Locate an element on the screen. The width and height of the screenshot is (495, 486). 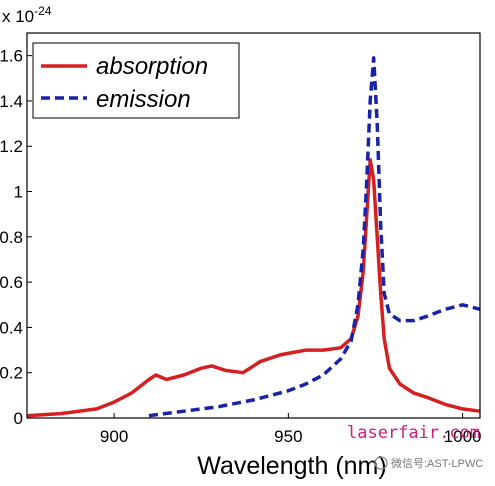
x-tick-label: 900 is located at coordinates (114, 436).